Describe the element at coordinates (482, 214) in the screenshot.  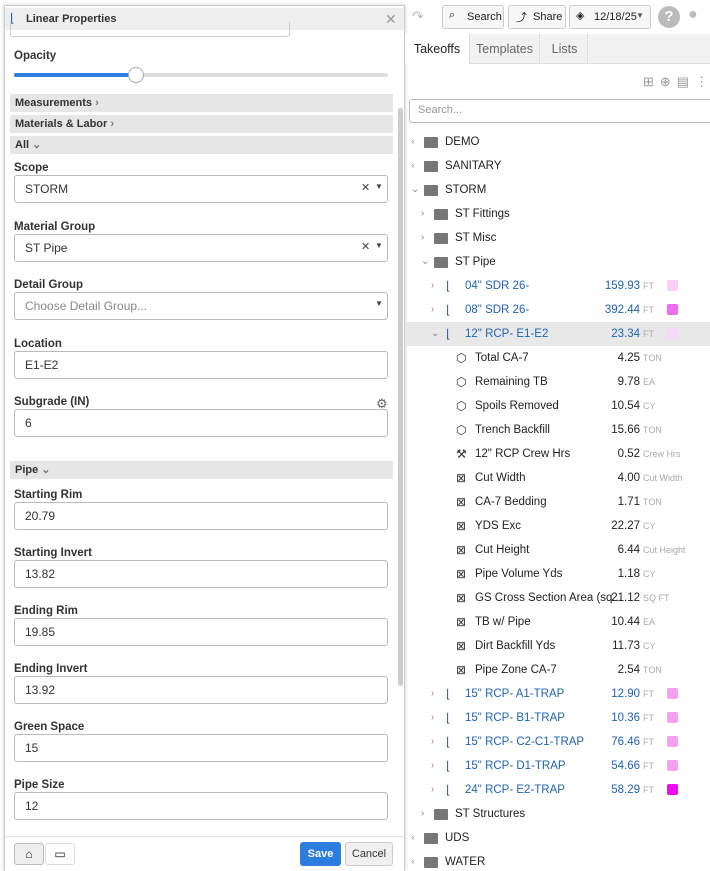
I see `folder-name: ST Fittings` at that location.